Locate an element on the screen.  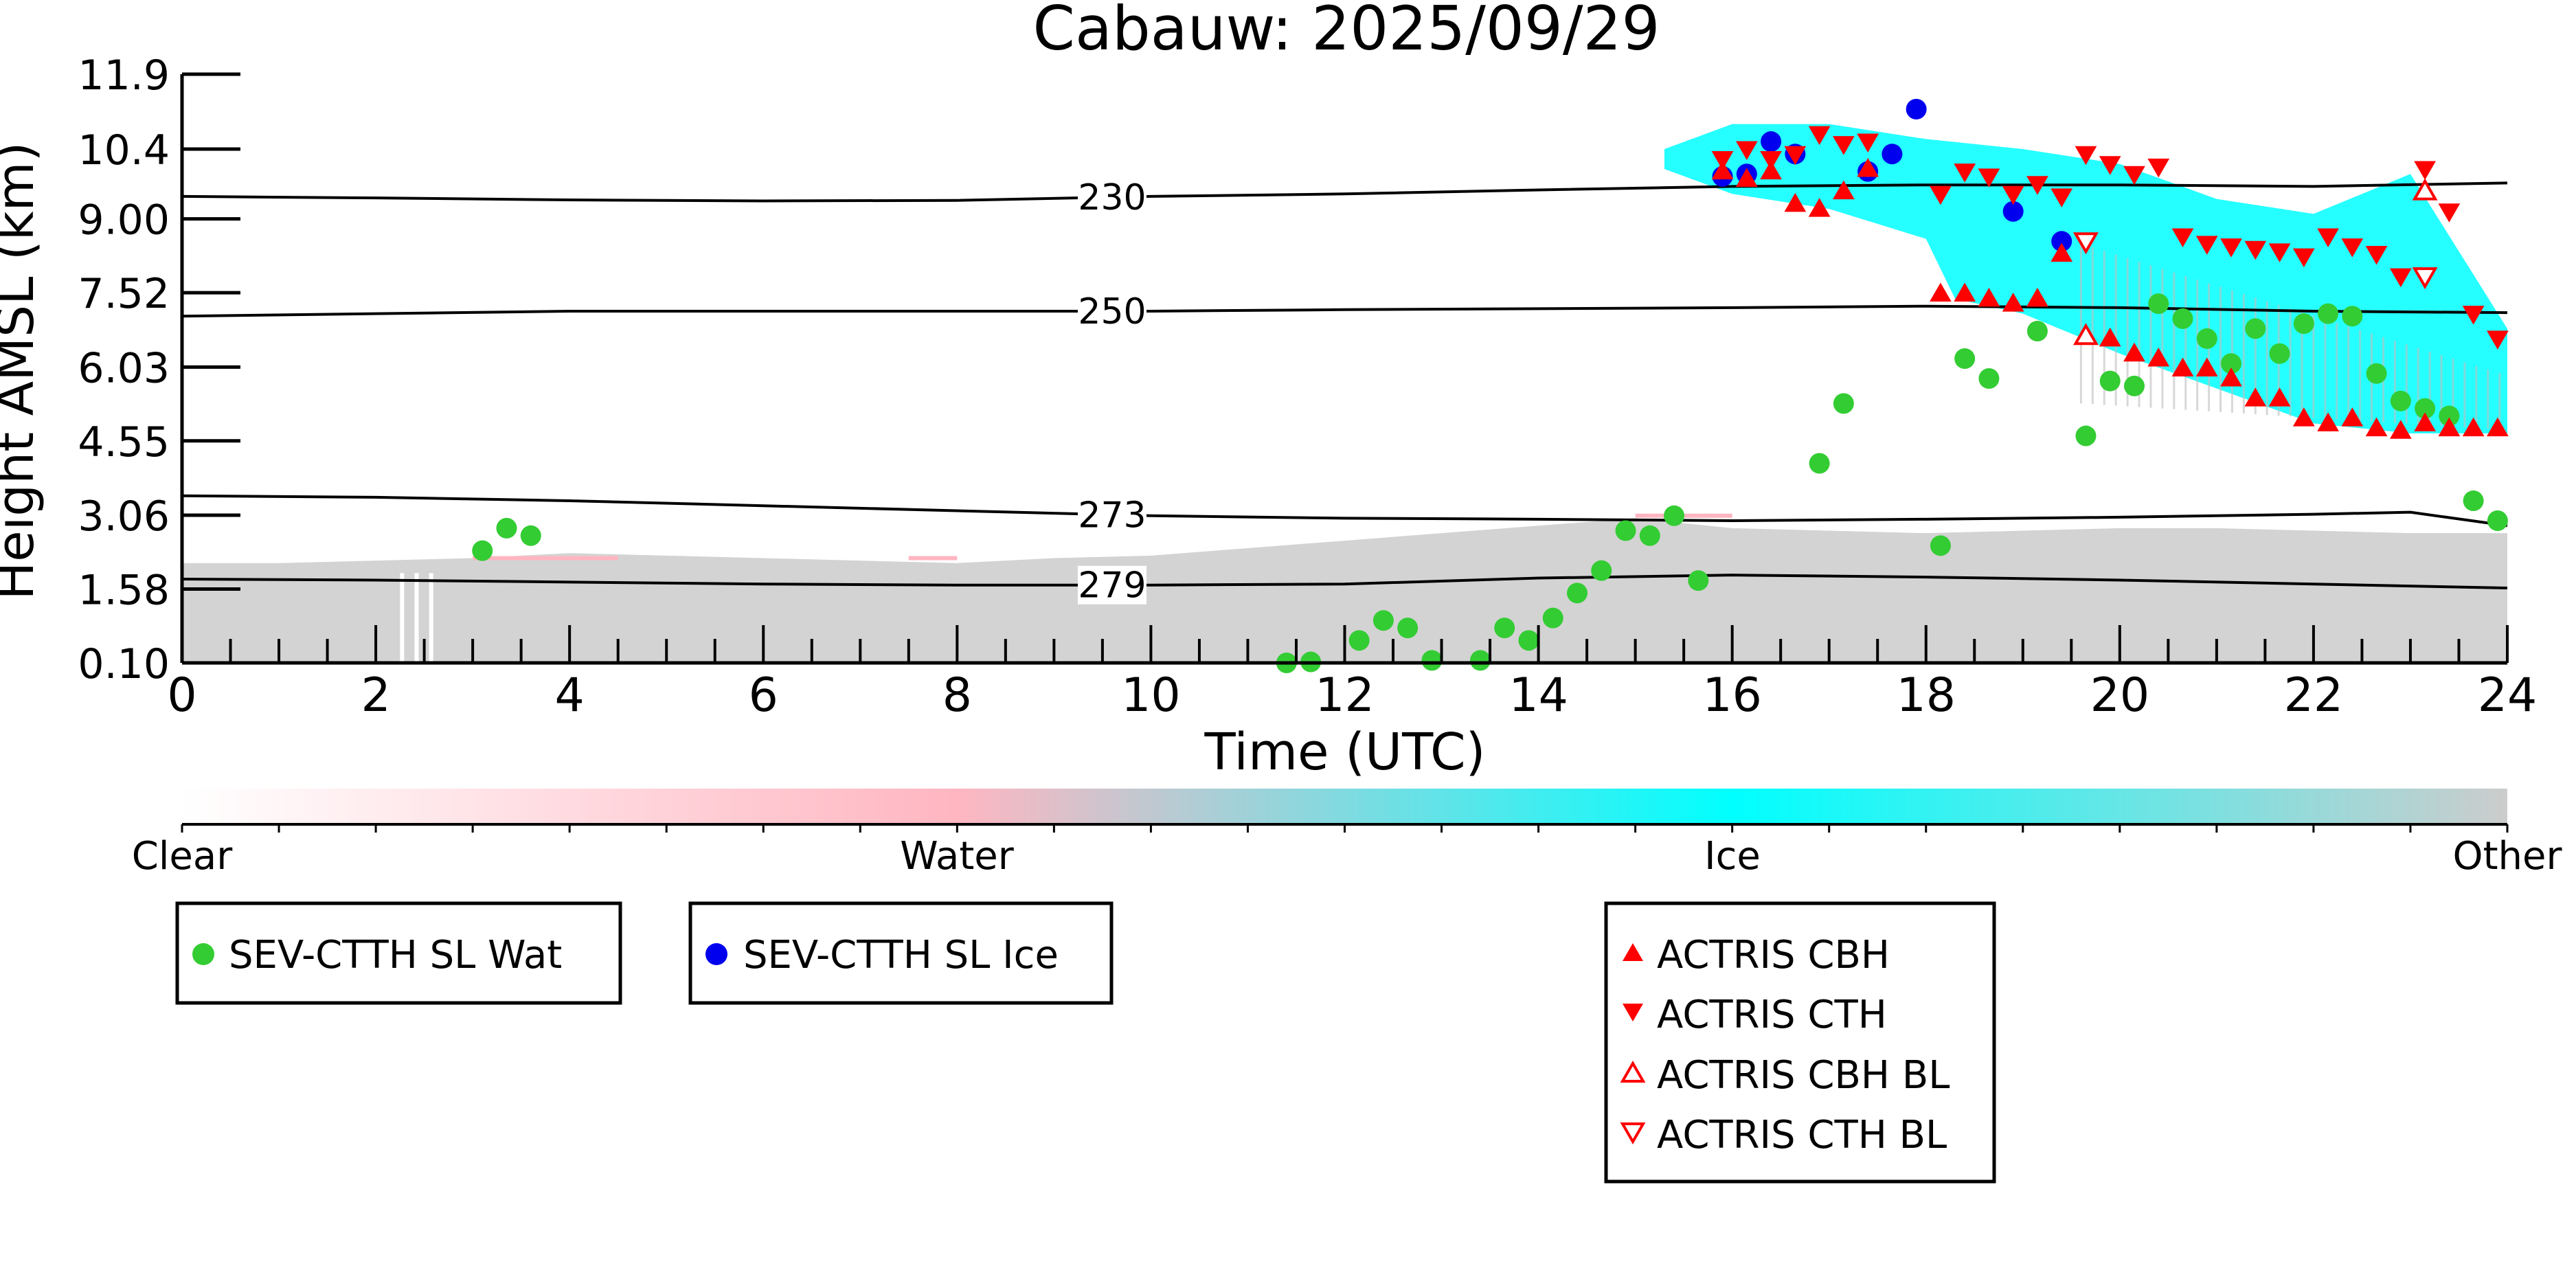
x-tick-label: 12 is located at coordinates (1345, 695).